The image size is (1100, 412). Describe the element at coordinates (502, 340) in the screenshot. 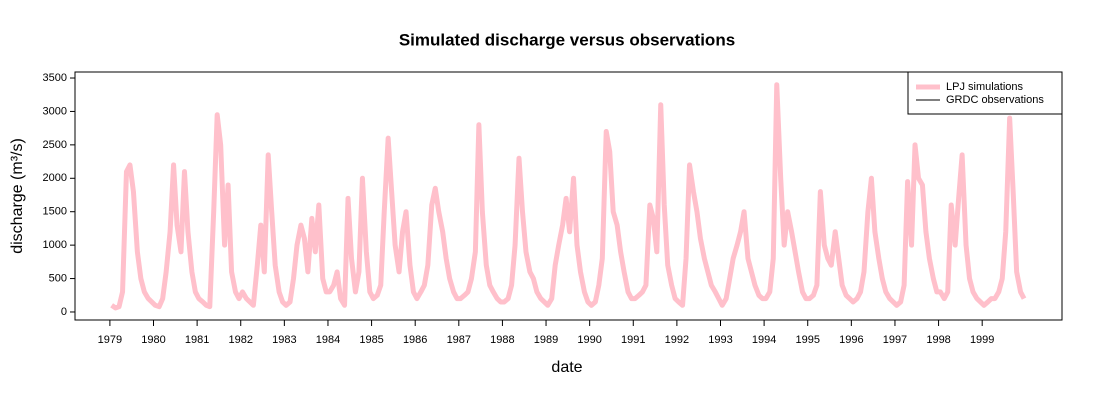

I see `x-tick-label: 1988` at that location.